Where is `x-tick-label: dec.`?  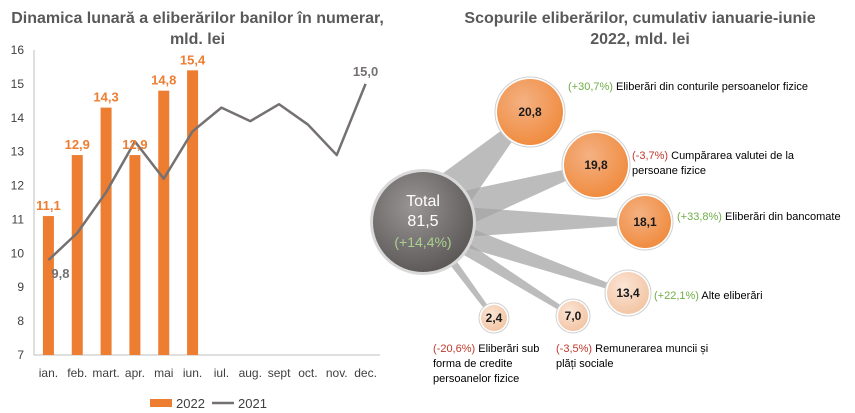 x-tick-label: dec. is located at coordinates (365, 373).